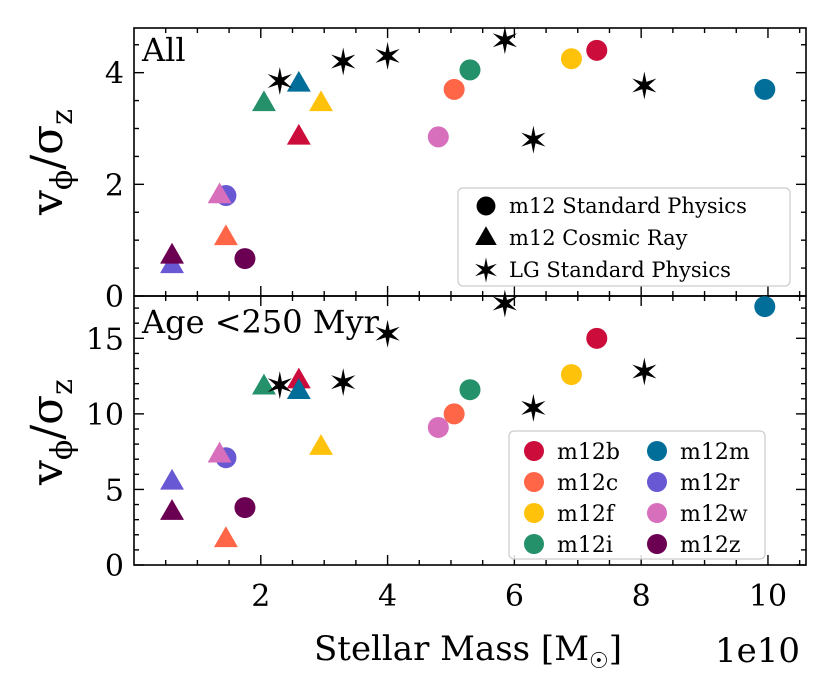 Image resolution: width=831 pixels, height=684 pixels. I want to click on x-axis-label: Stellar Mass [M☉], so click(468, 651).